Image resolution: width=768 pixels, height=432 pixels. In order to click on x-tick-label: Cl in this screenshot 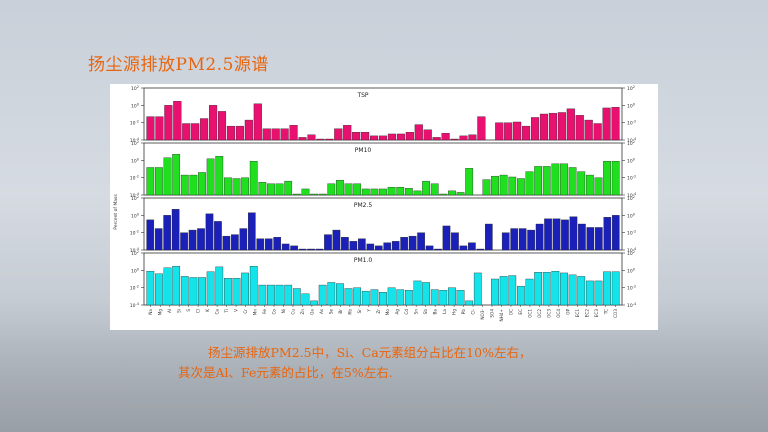, I will do `click(198, 311)`.